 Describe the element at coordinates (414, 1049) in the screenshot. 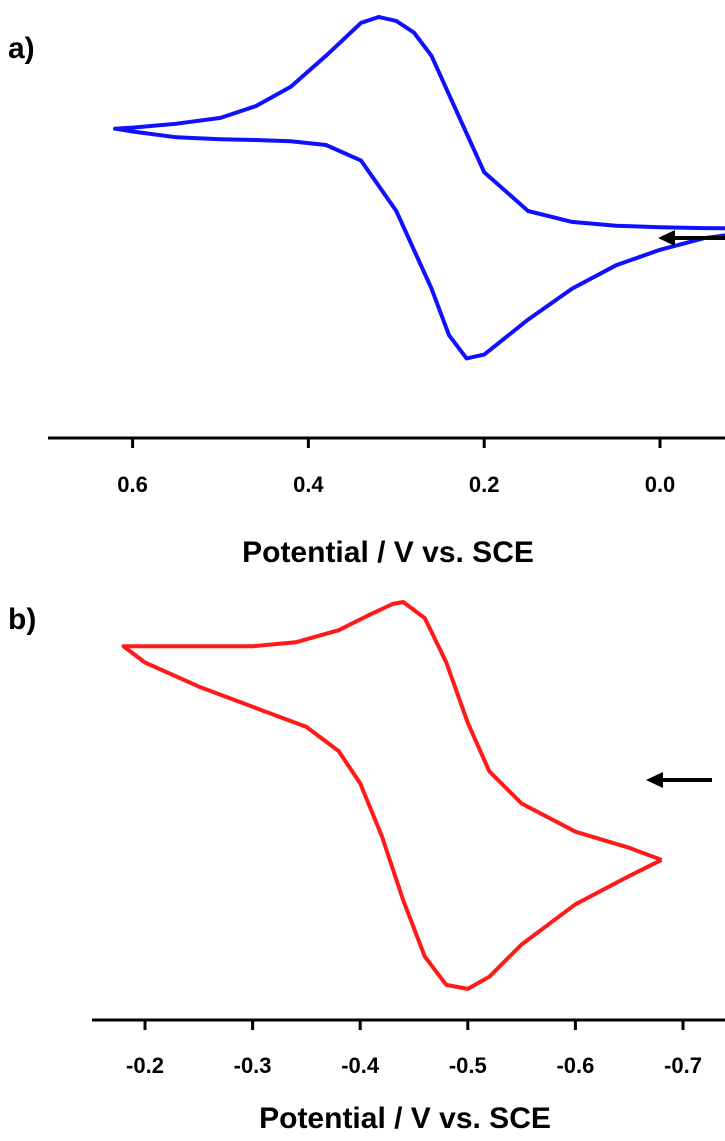

I see `panel-b-x-ticks: -0.2 -0.3 -0.4 -0.5 -0.6 -0.7` at that location.